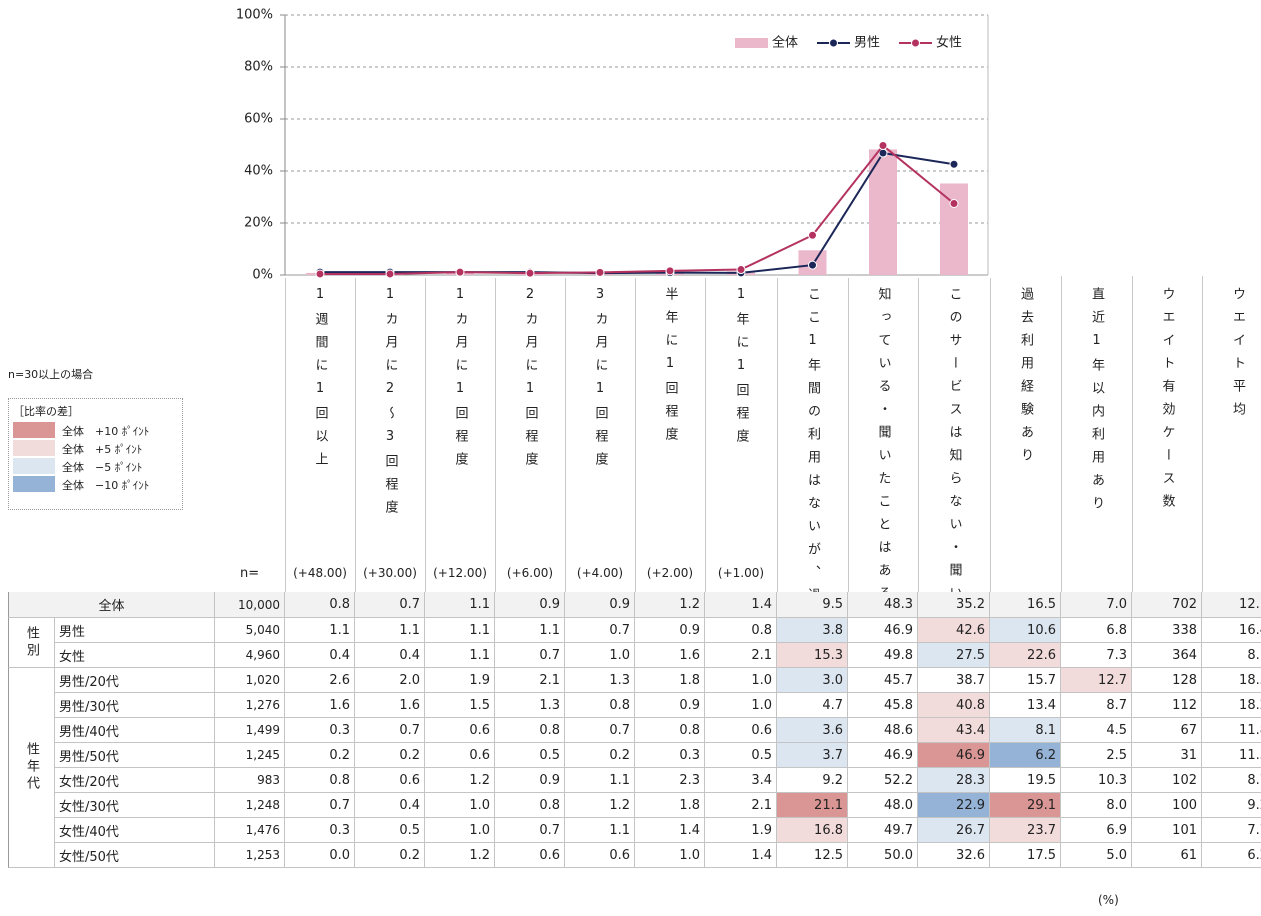 The image size is (1261, 916). What do you see at coordinates (122, 485) in the screenshot?
I see `legend-points: −10 ﾎﾟｲﾝﾄ` at bounding box center [122, 485].